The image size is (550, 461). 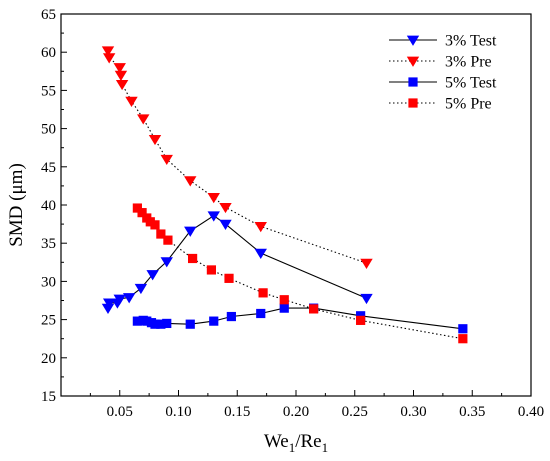 I want to click on y-tick-label: 30, so click(x=48, y=282).